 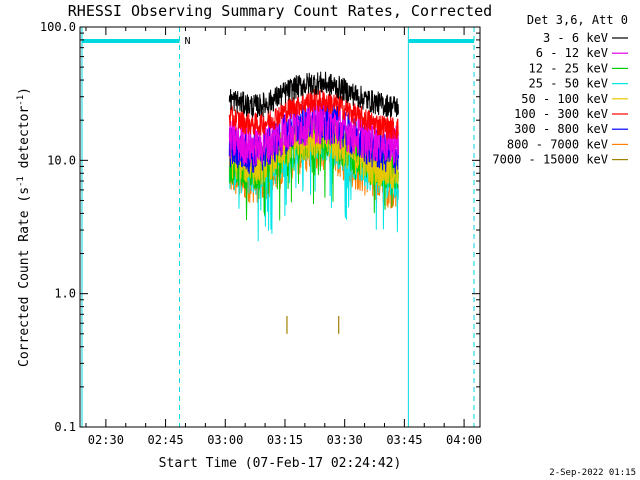 I want to click on y-axis-label-part3: ), so click(x=24, y=91).